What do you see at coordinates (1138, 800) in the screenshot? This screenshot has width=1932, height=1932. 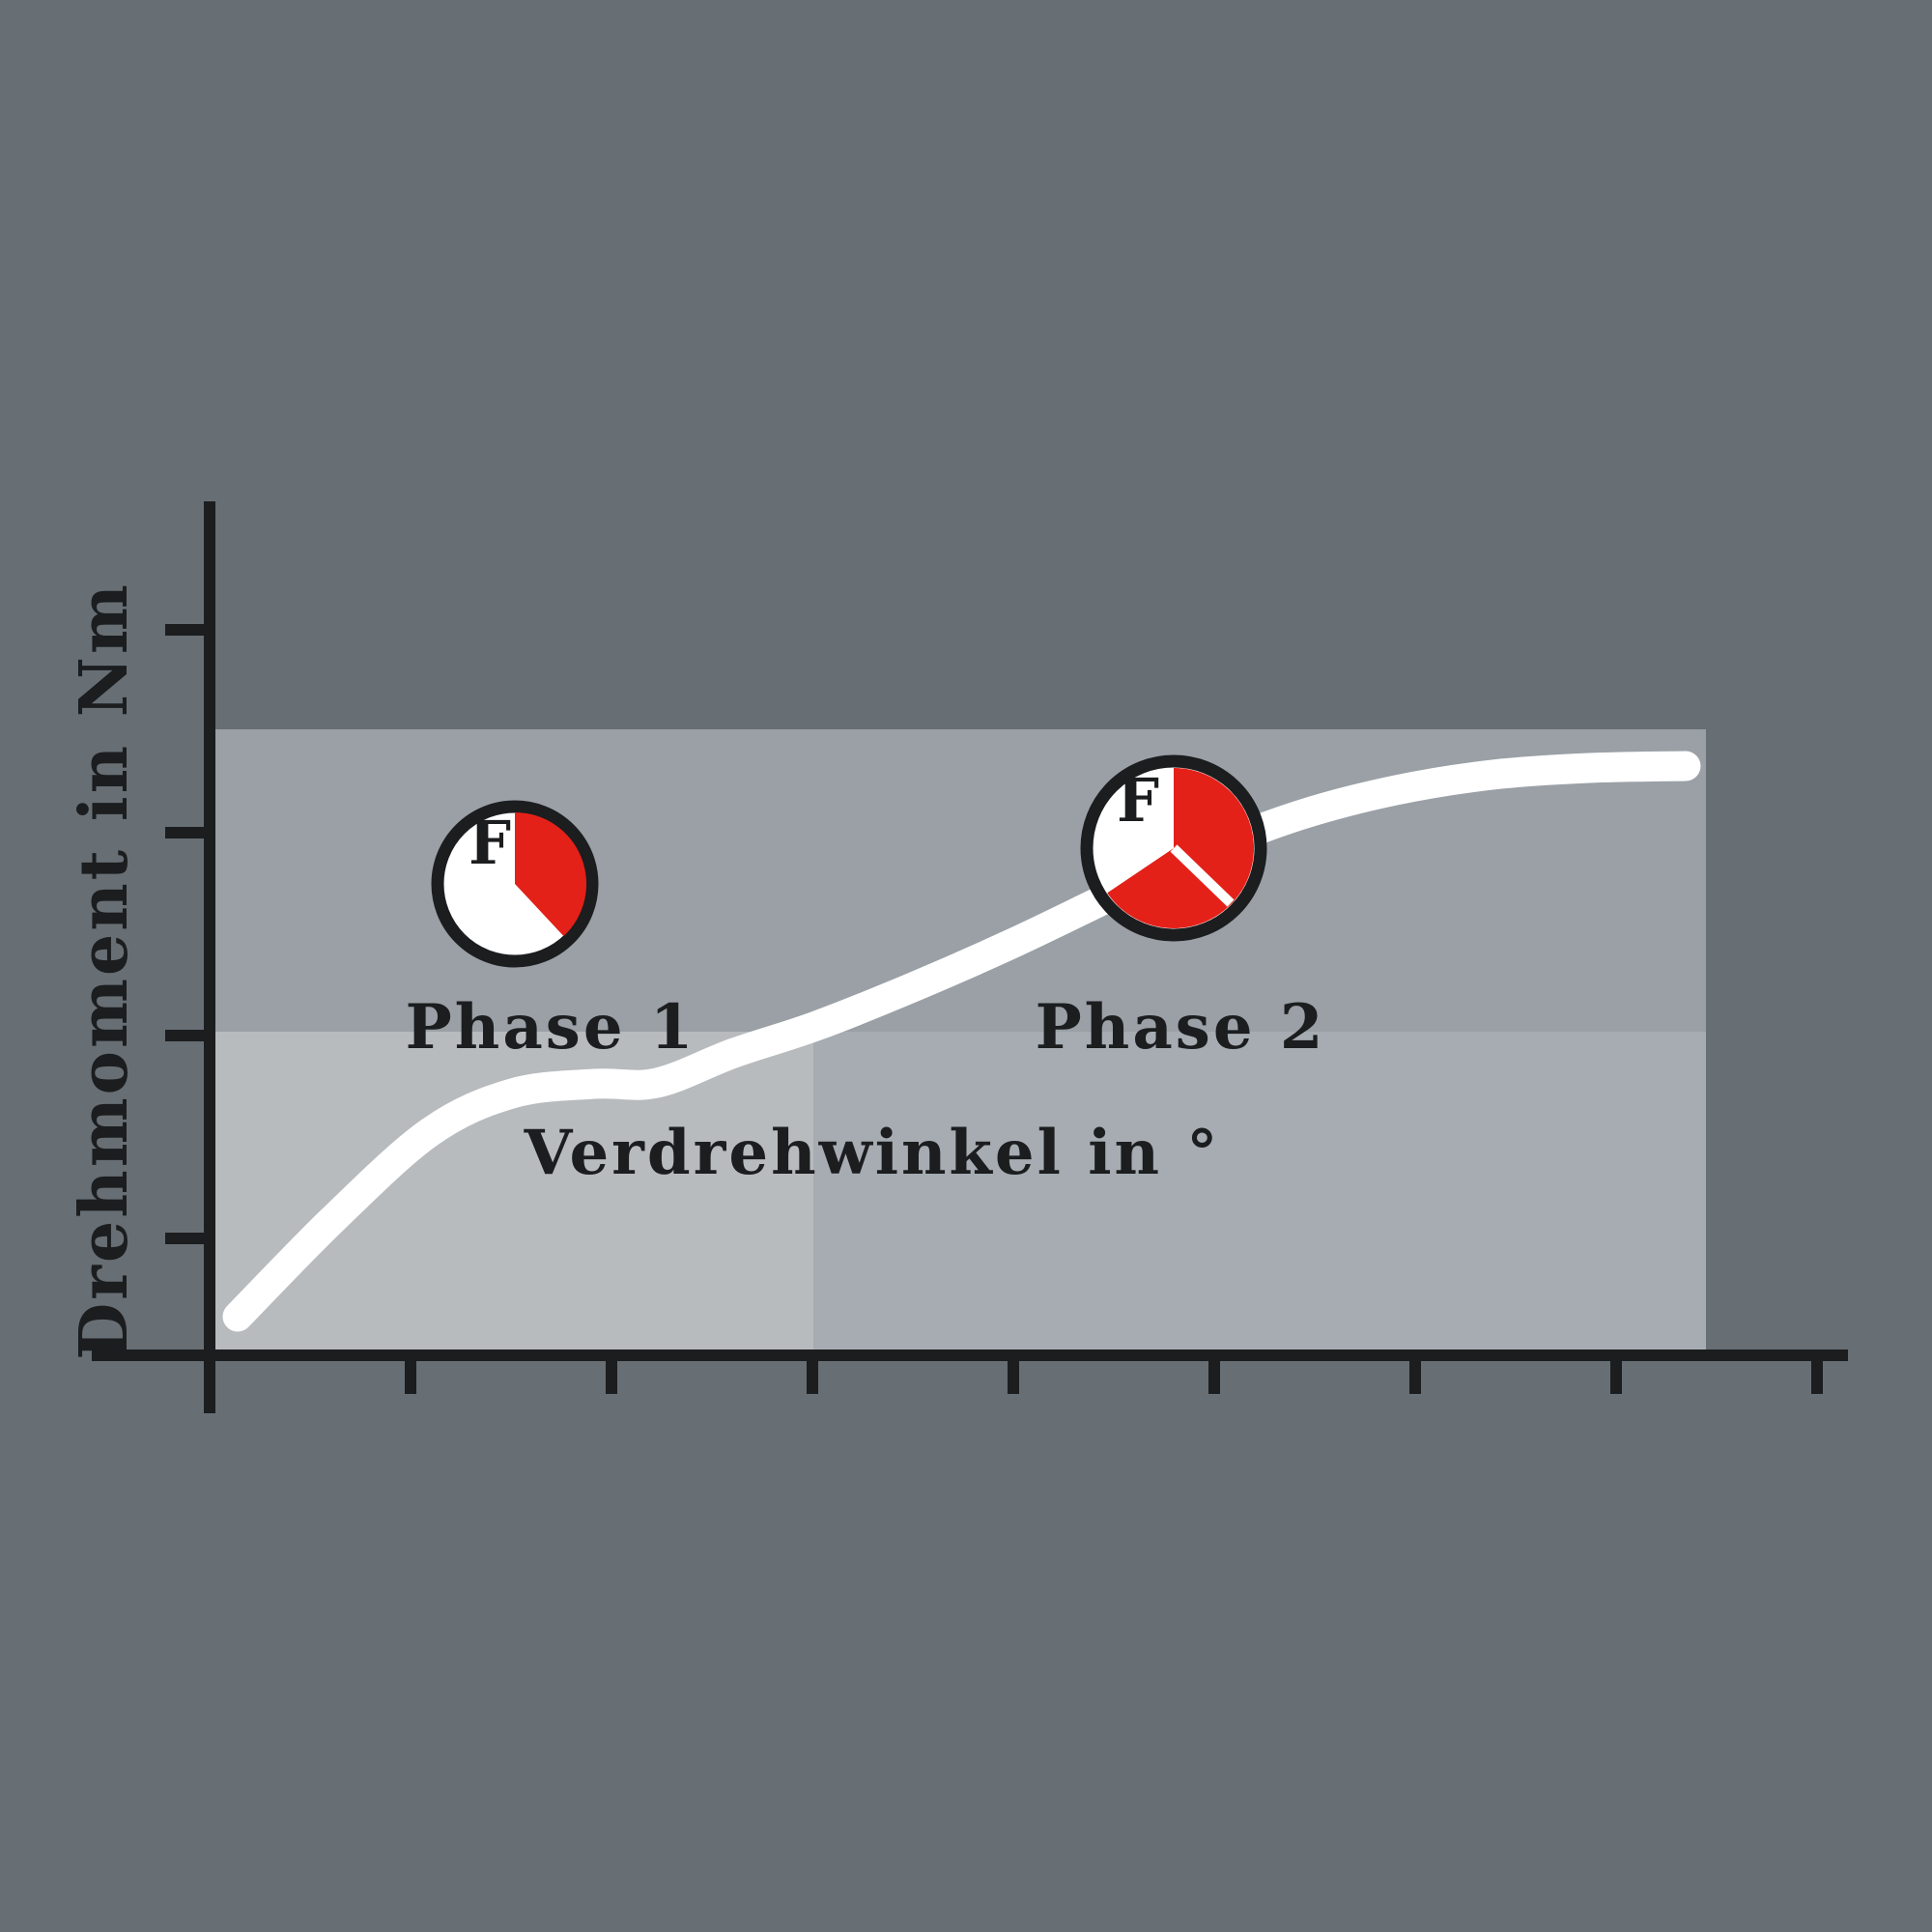 I see `phase2-force-letter: F` at bounding box center [1138, 800].